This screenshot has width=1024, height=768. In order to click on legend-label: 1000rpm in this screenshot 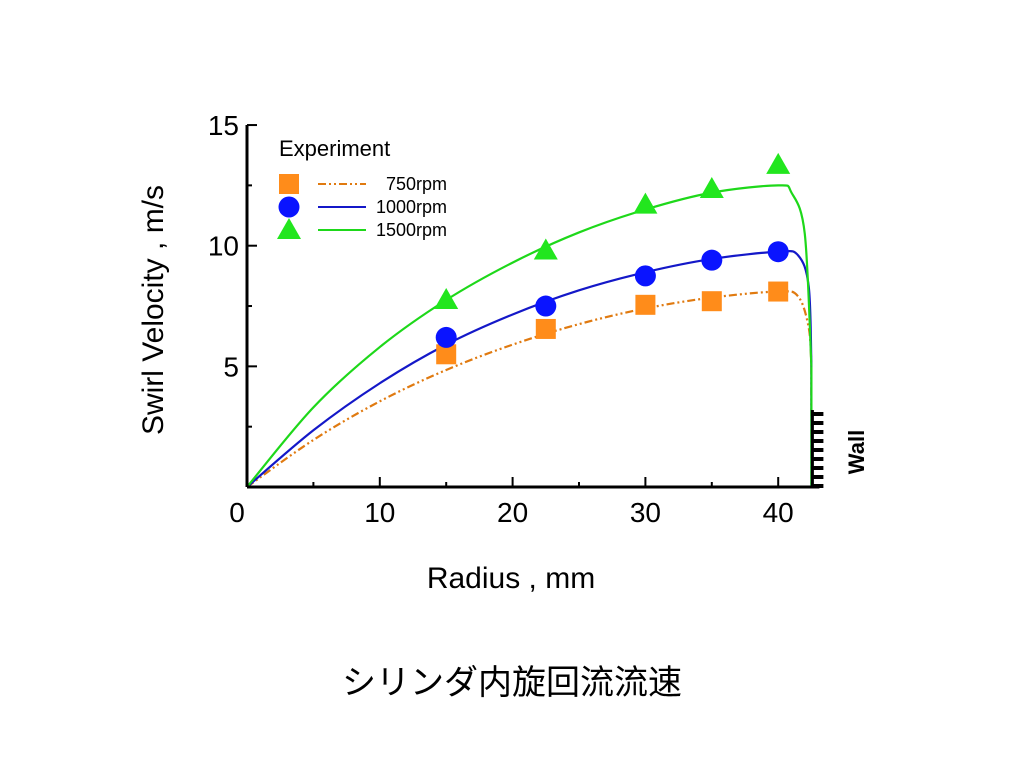, I will do `click(411, 207)`.